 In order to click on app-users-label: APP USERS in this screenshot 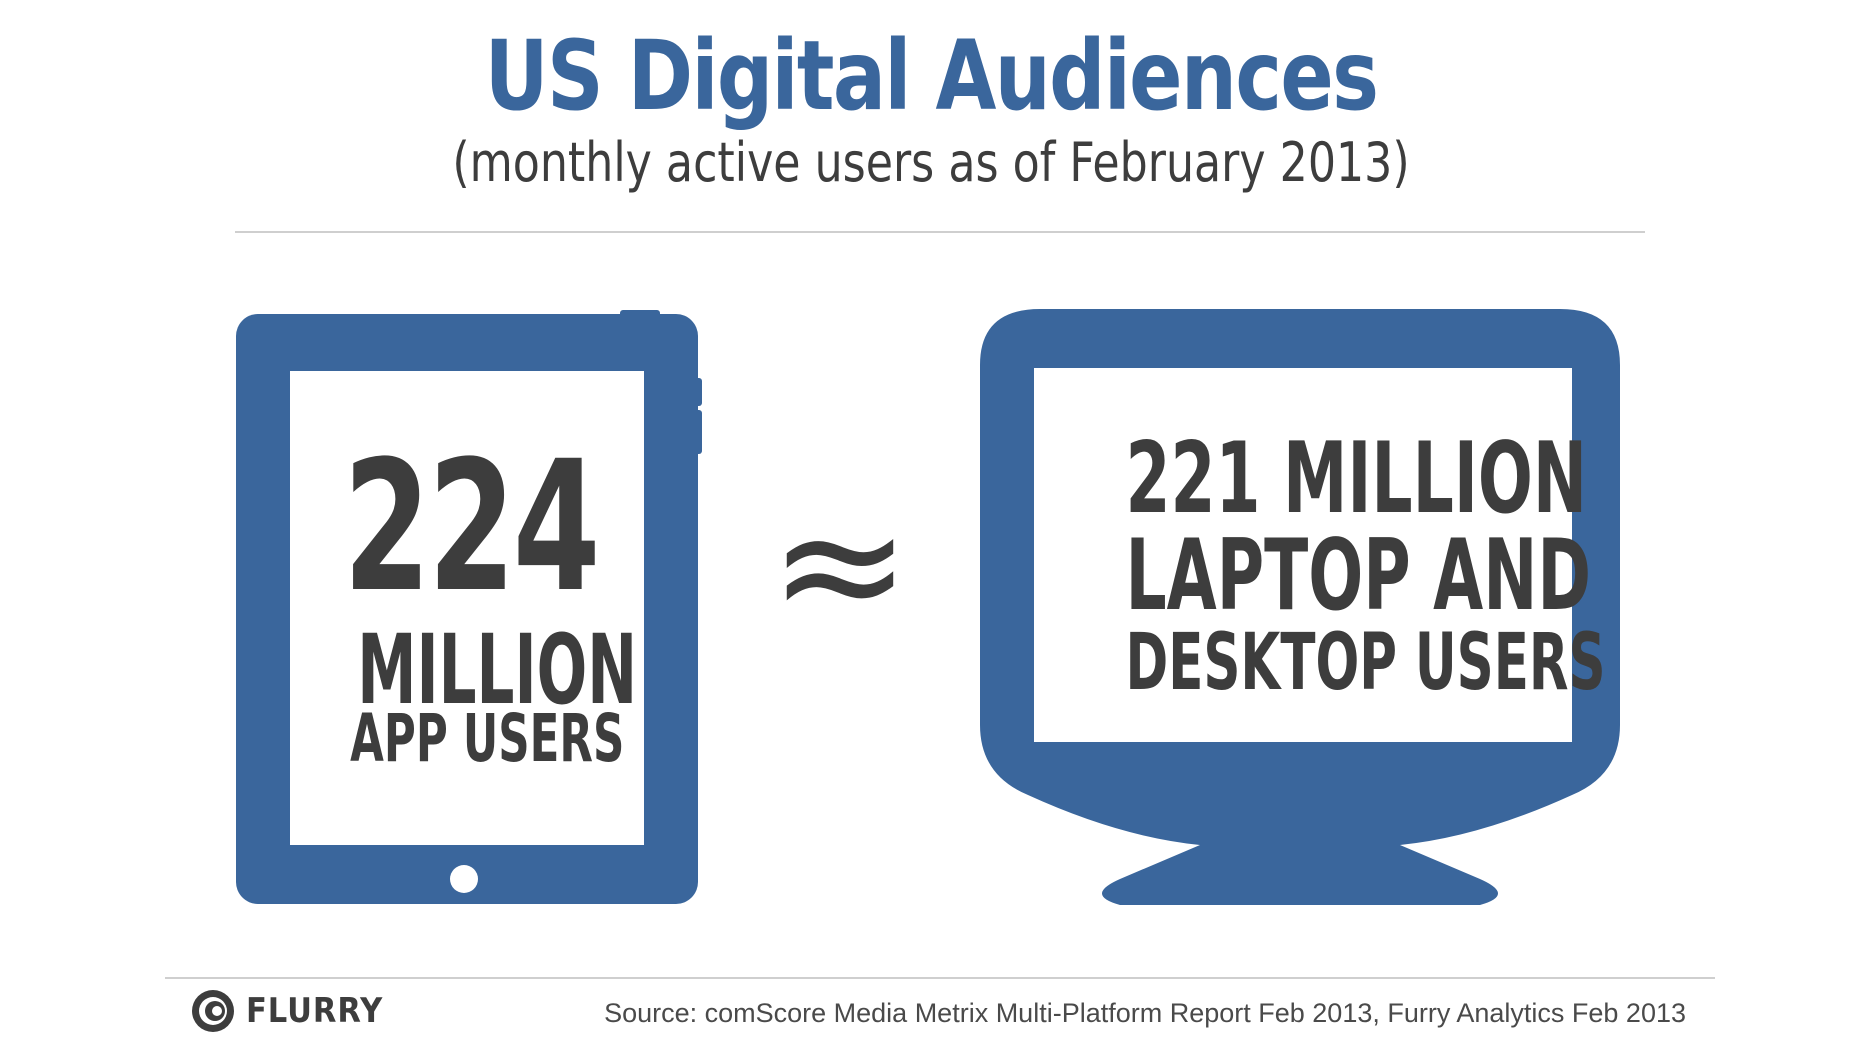, I will do `click(487, 738)`.